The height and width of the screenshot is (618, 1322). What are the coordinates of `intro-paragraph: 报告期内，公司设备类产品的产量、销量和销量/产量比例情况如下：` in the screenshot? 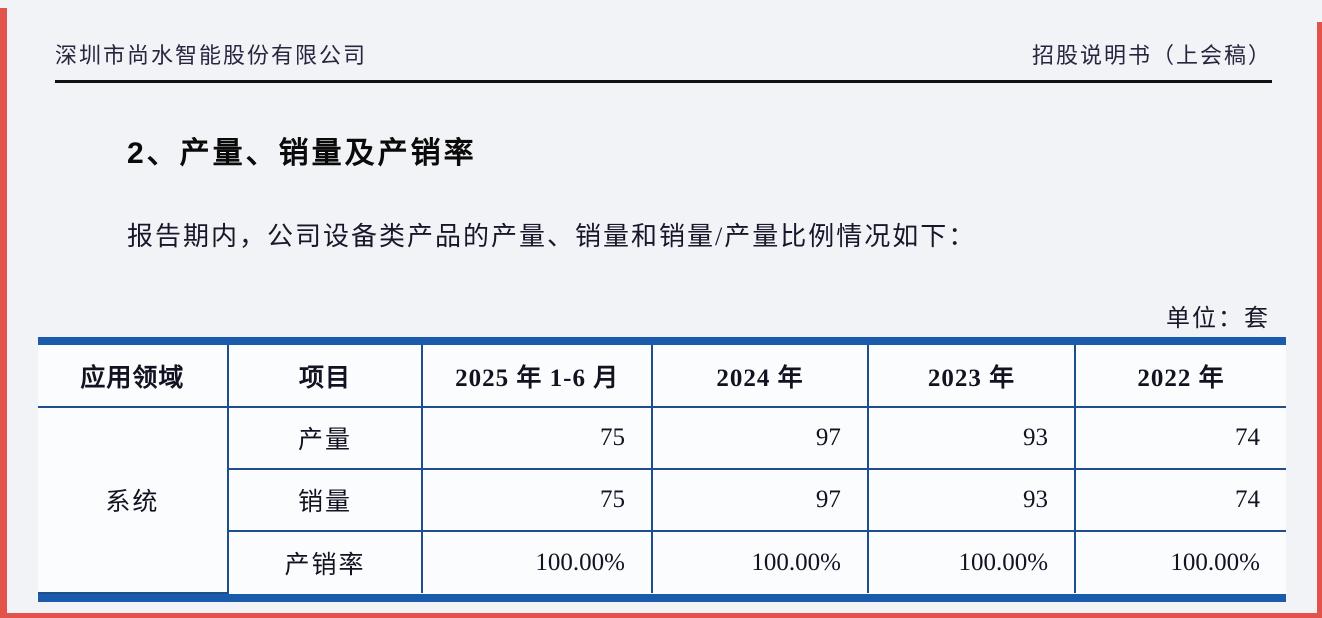 It's located at (552, 236).